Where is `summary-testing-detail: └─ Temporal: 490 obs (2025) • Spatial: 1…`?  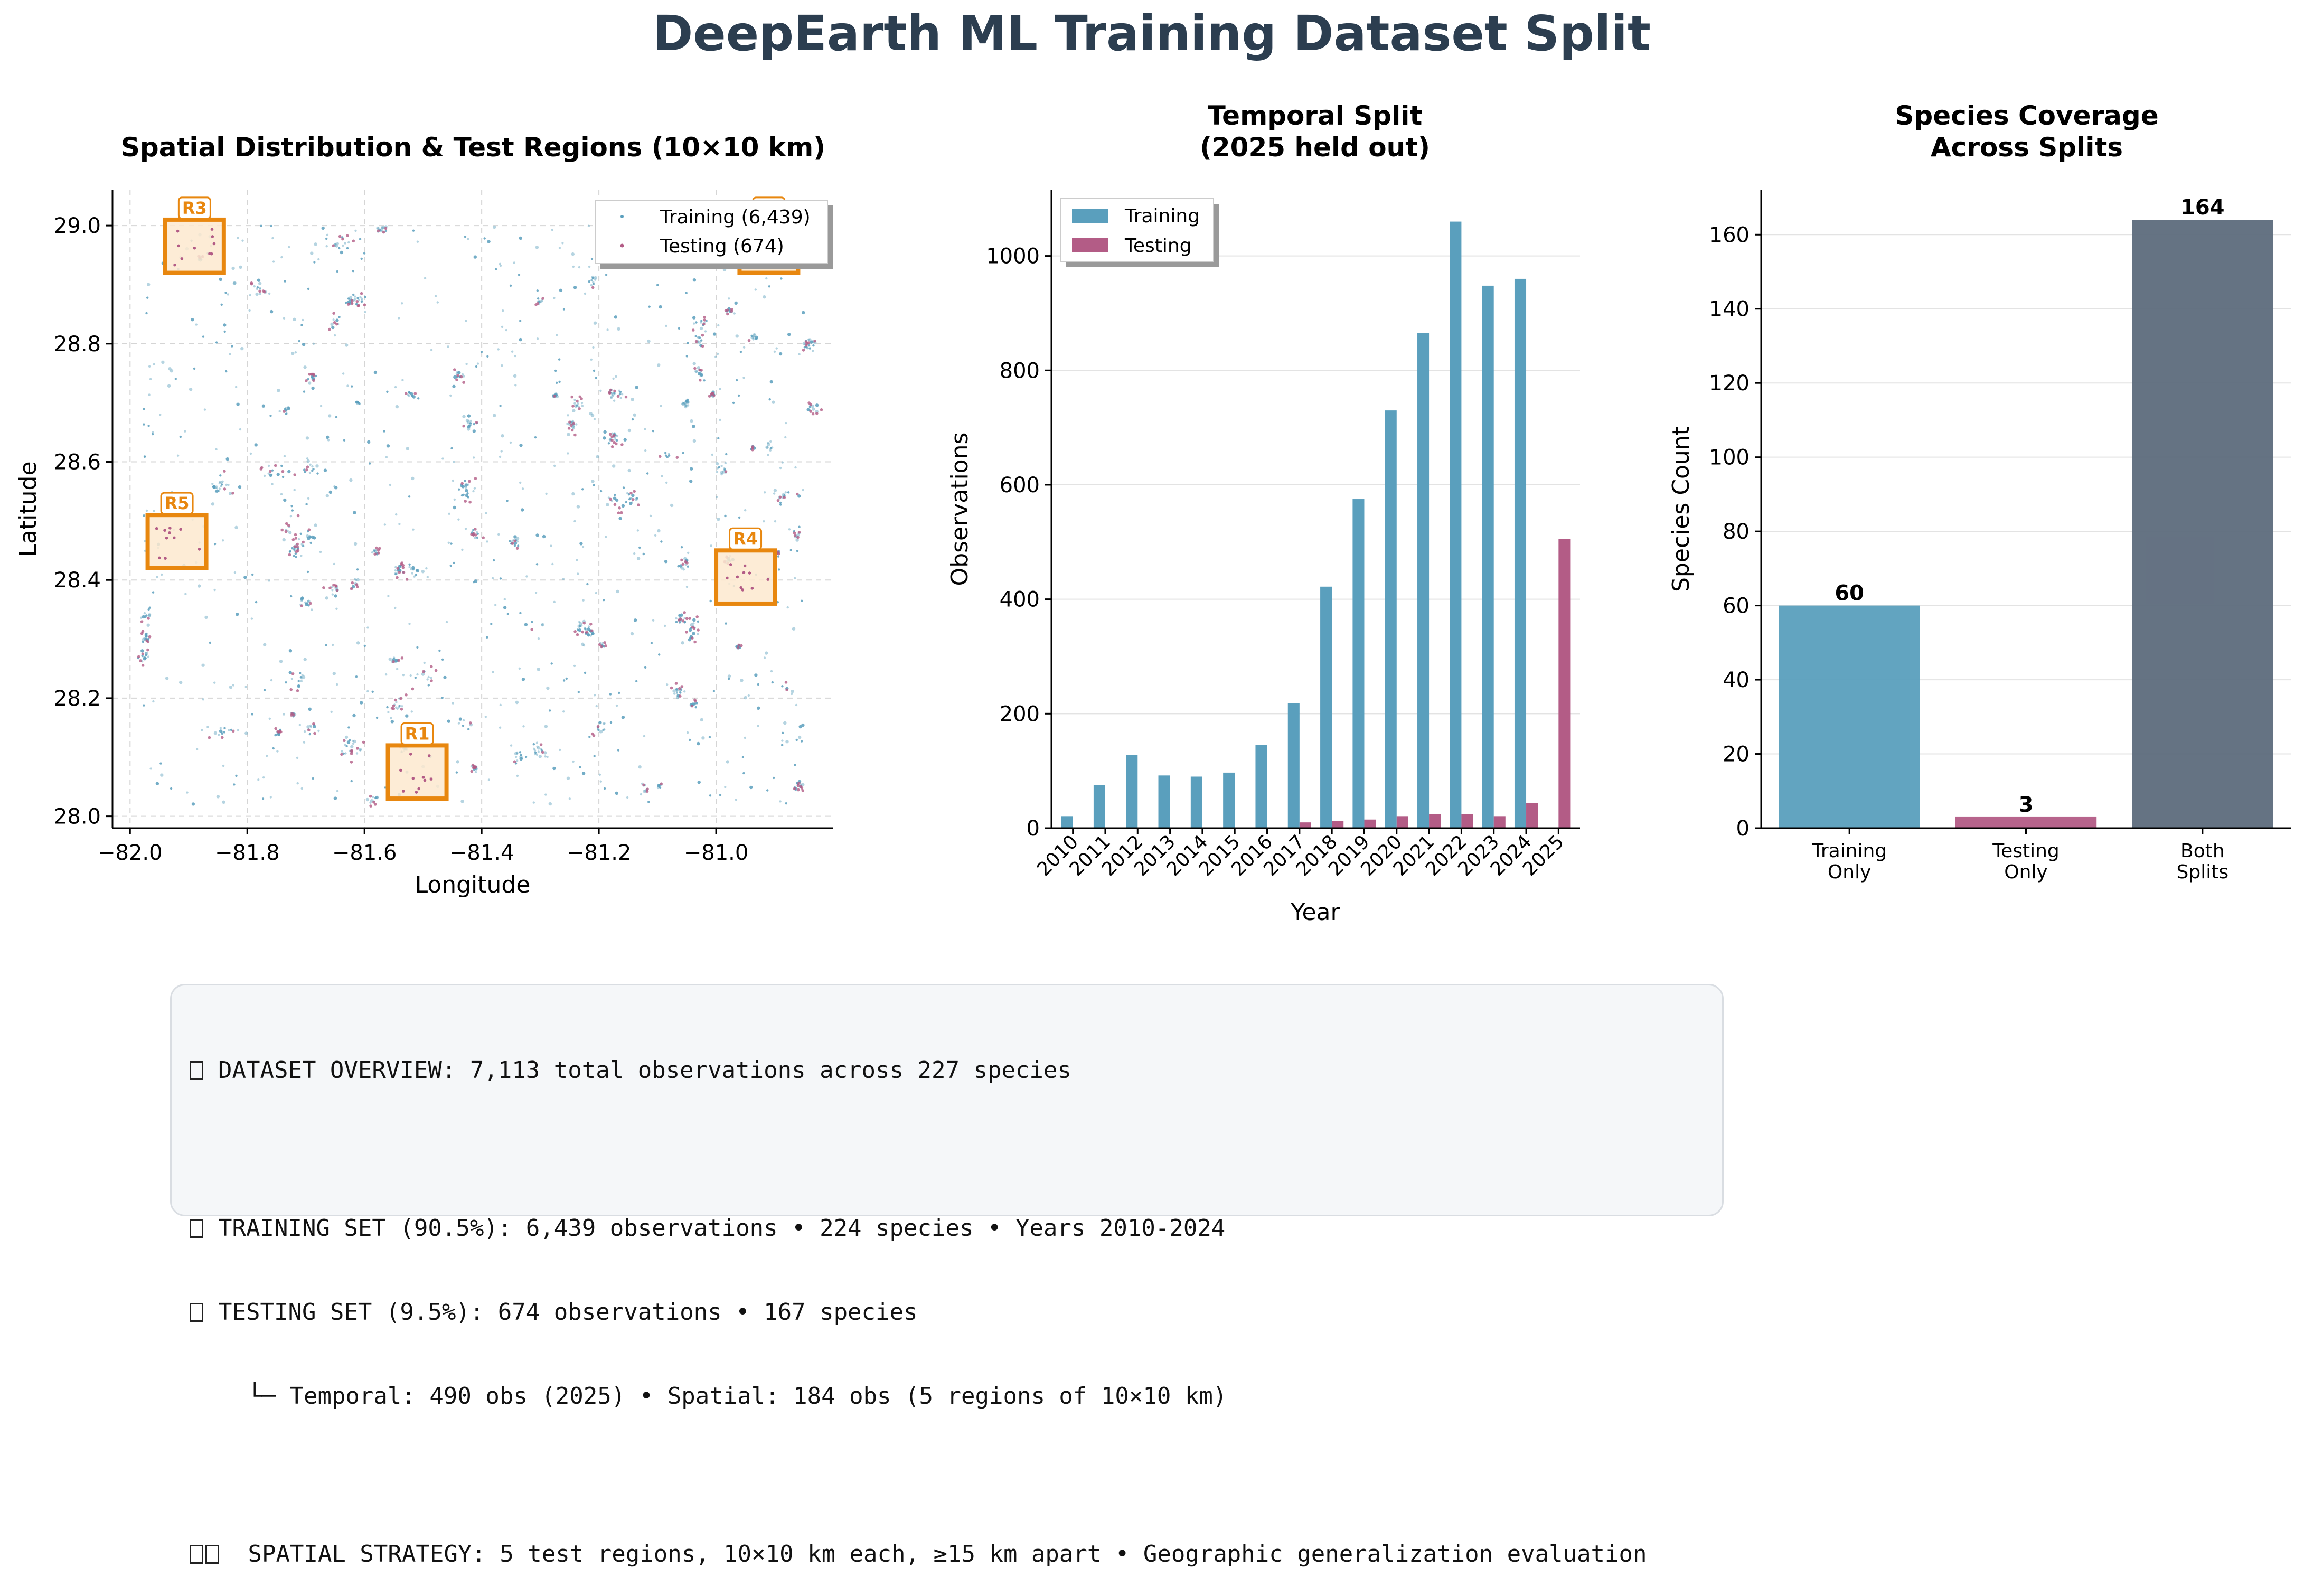
summary-testing-detail: └─ Temporal: 490 obs (2025) • Spatial: 1… is located at coordinates (738, 1397).